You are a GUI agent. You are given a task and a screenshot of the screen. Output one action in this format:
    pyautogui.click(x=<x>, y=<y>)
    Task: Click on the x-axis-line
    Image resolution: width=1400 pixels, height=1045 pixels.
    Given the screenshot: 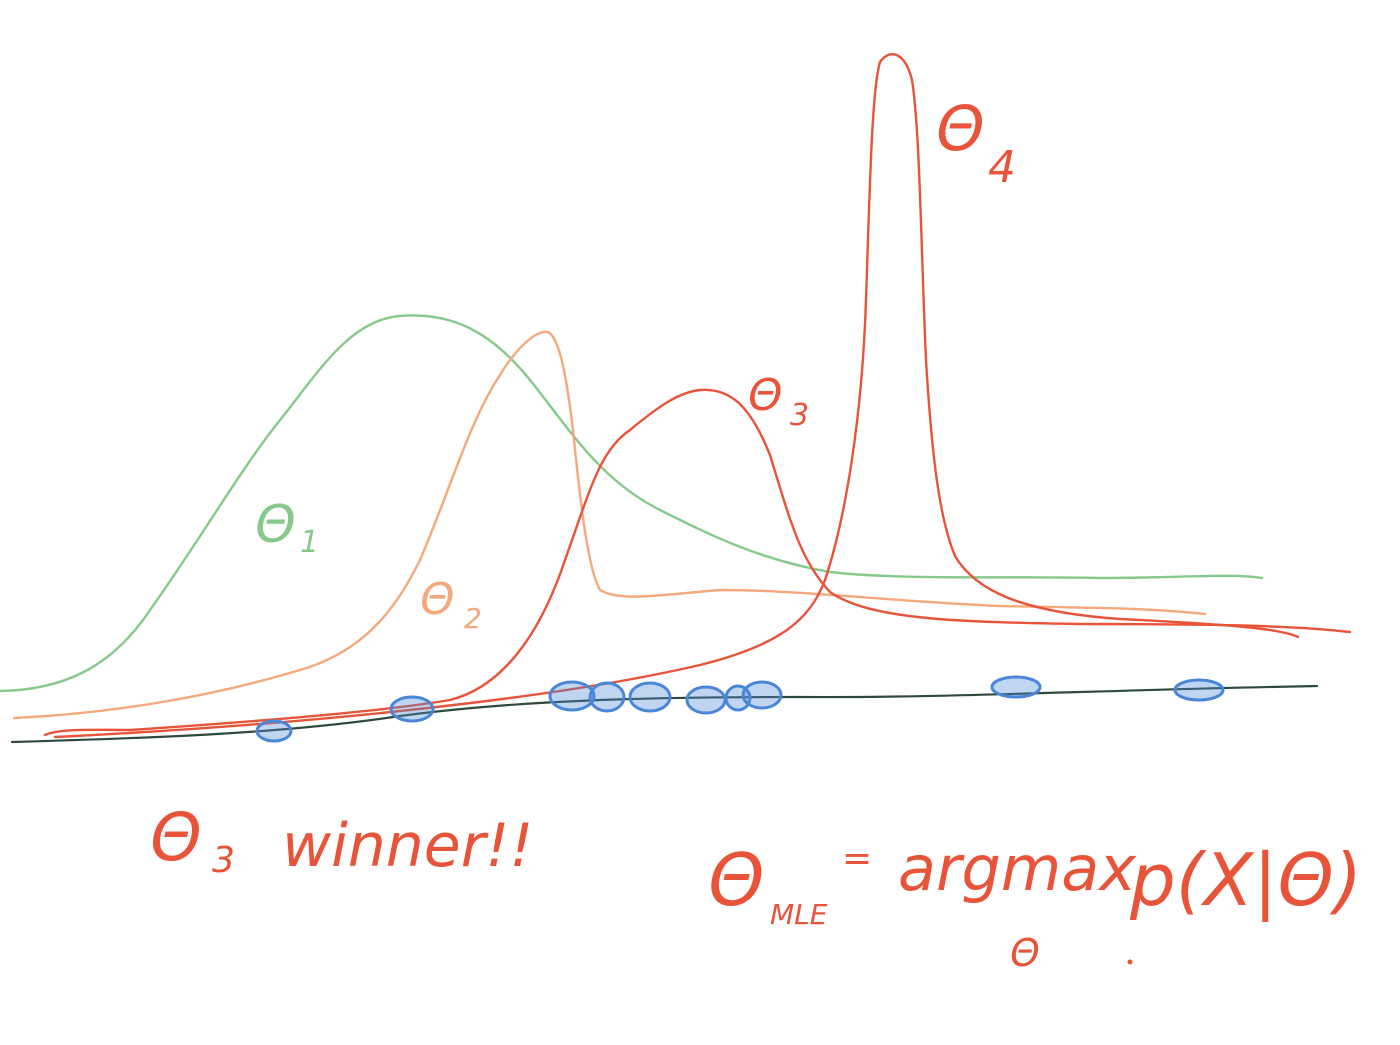 What is the action you would take?
    pyautogui.click(x=664, y=714)
    